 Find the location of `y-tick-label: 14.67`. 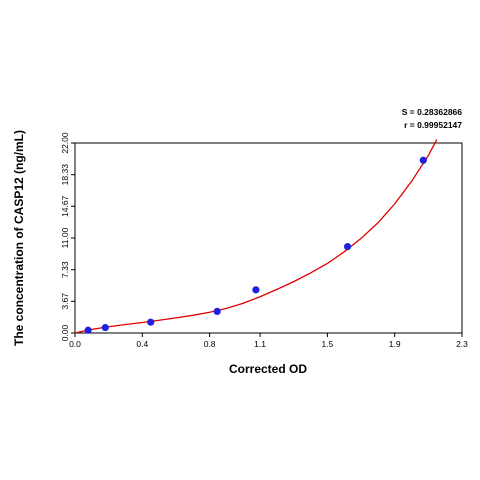

y-tick-label: 14.67 is located at coordinates (65, 206).